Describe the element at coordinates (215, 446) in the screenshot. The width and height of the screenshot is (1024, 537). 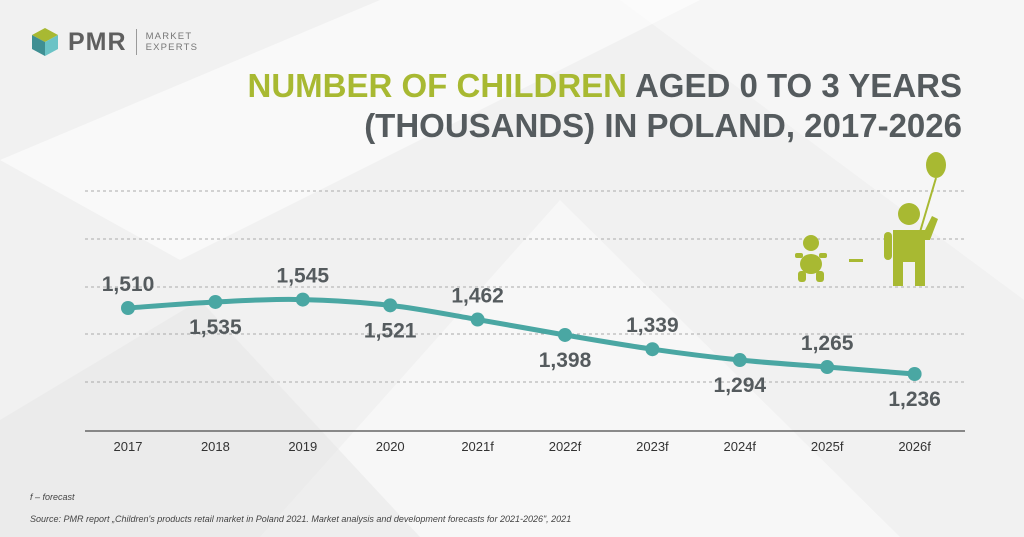
I see `x-tick-2018: 2018` at that location.